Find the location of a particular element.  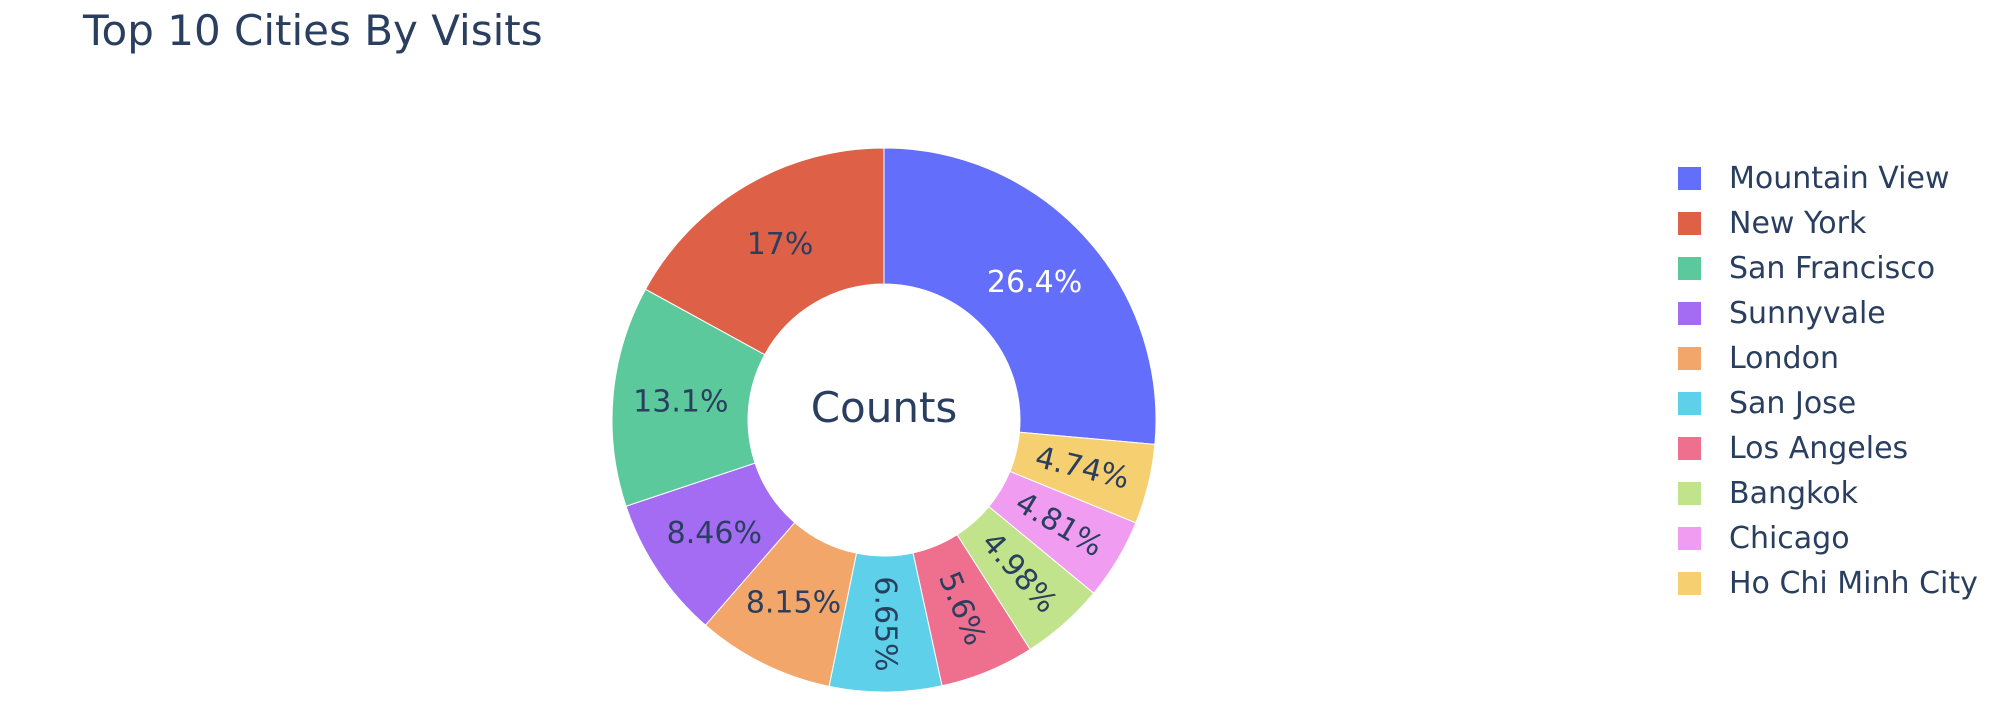

legend-label: Bangkok is located at coordinates (1794, 493).